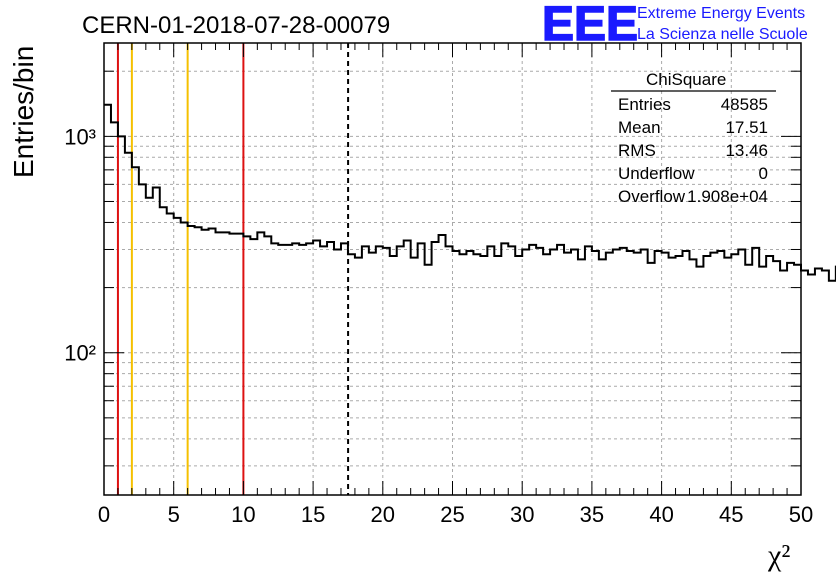 This screenshot has width=836, height=572. What do you see at coordinates (452, 514) in the screenshot?
I see `x-tick-label: 25` at bounding box center [452, 514].